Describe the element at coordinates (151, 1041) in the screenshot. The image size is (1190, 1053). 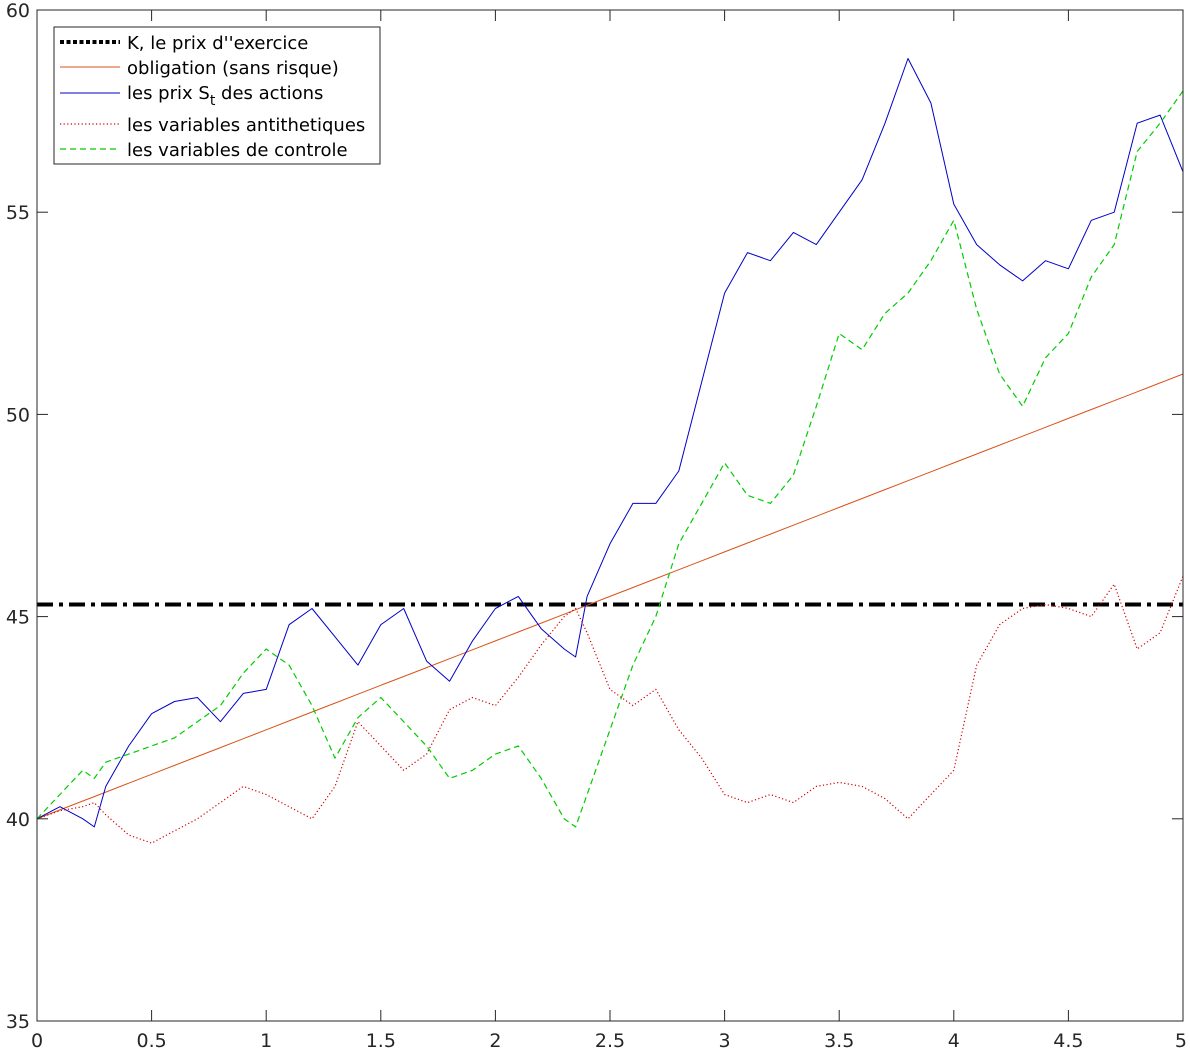
I see `x-tick-label: 0.5` at that location.